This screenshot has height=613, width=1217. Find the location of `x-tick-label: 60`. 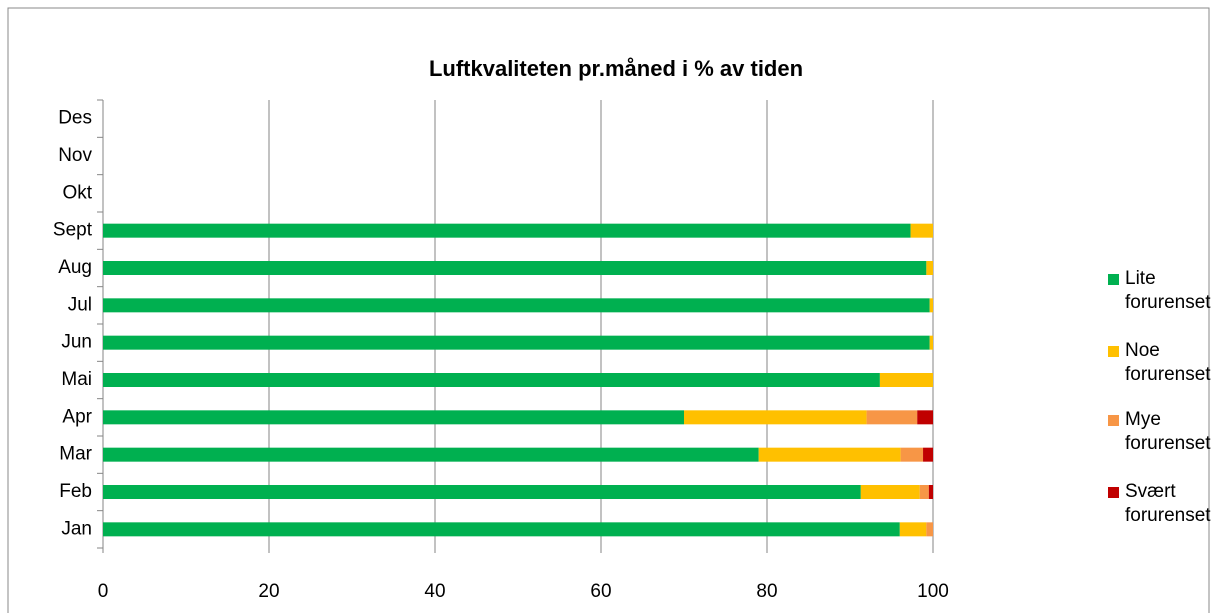

x-tick-label: 60 is located at coordinates (600, 591).